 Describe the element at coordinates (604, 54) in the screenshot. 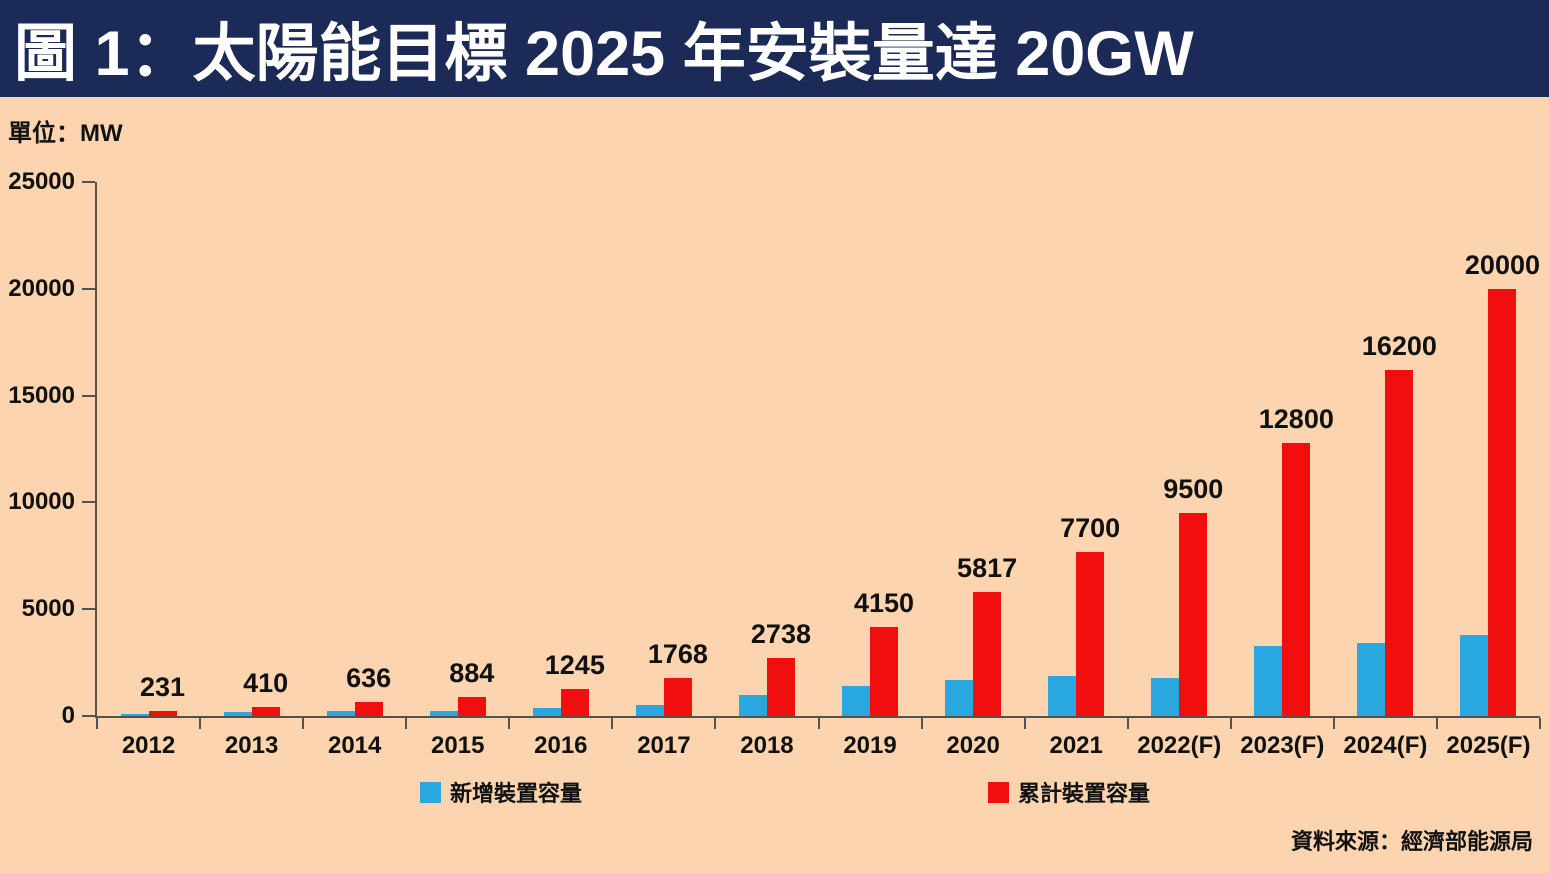

I see `page-title: 圖 1：太陽能目標 2025 年安裝量達 20GW` at that location.